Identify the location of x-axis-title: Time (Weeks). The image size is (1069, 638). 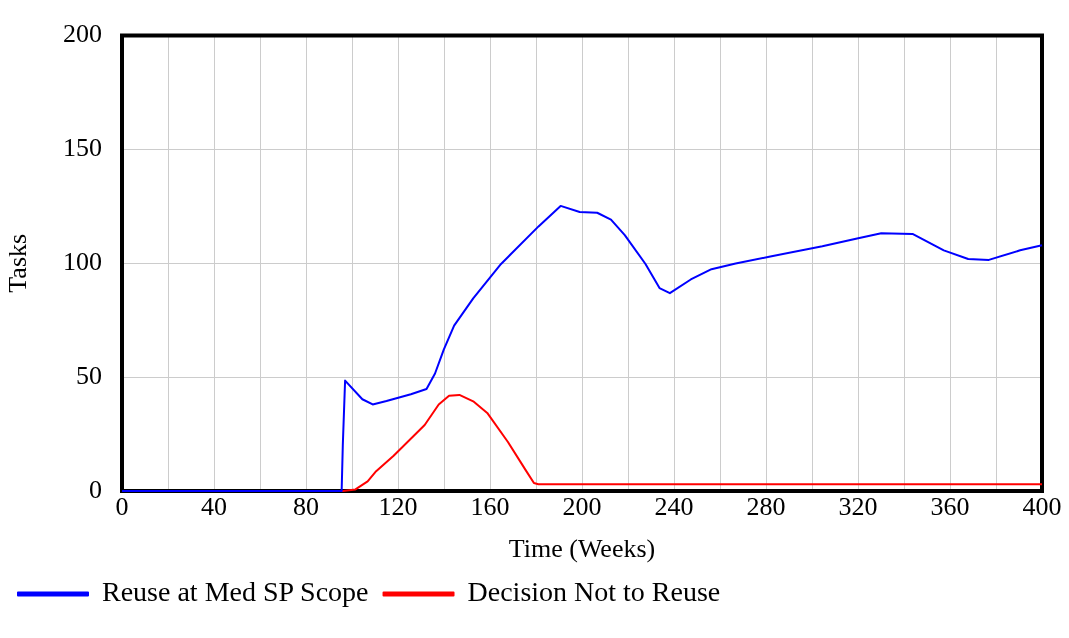
(582, 549).